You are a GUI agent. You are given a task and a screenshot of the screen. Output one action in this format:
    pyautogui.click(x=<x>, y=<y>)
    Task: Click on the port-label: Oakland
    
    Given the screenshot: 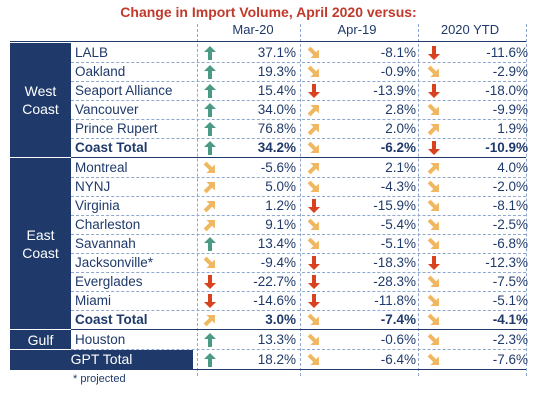 What is the action you would take?
    pyautogui.click(x=100, y=71)
    